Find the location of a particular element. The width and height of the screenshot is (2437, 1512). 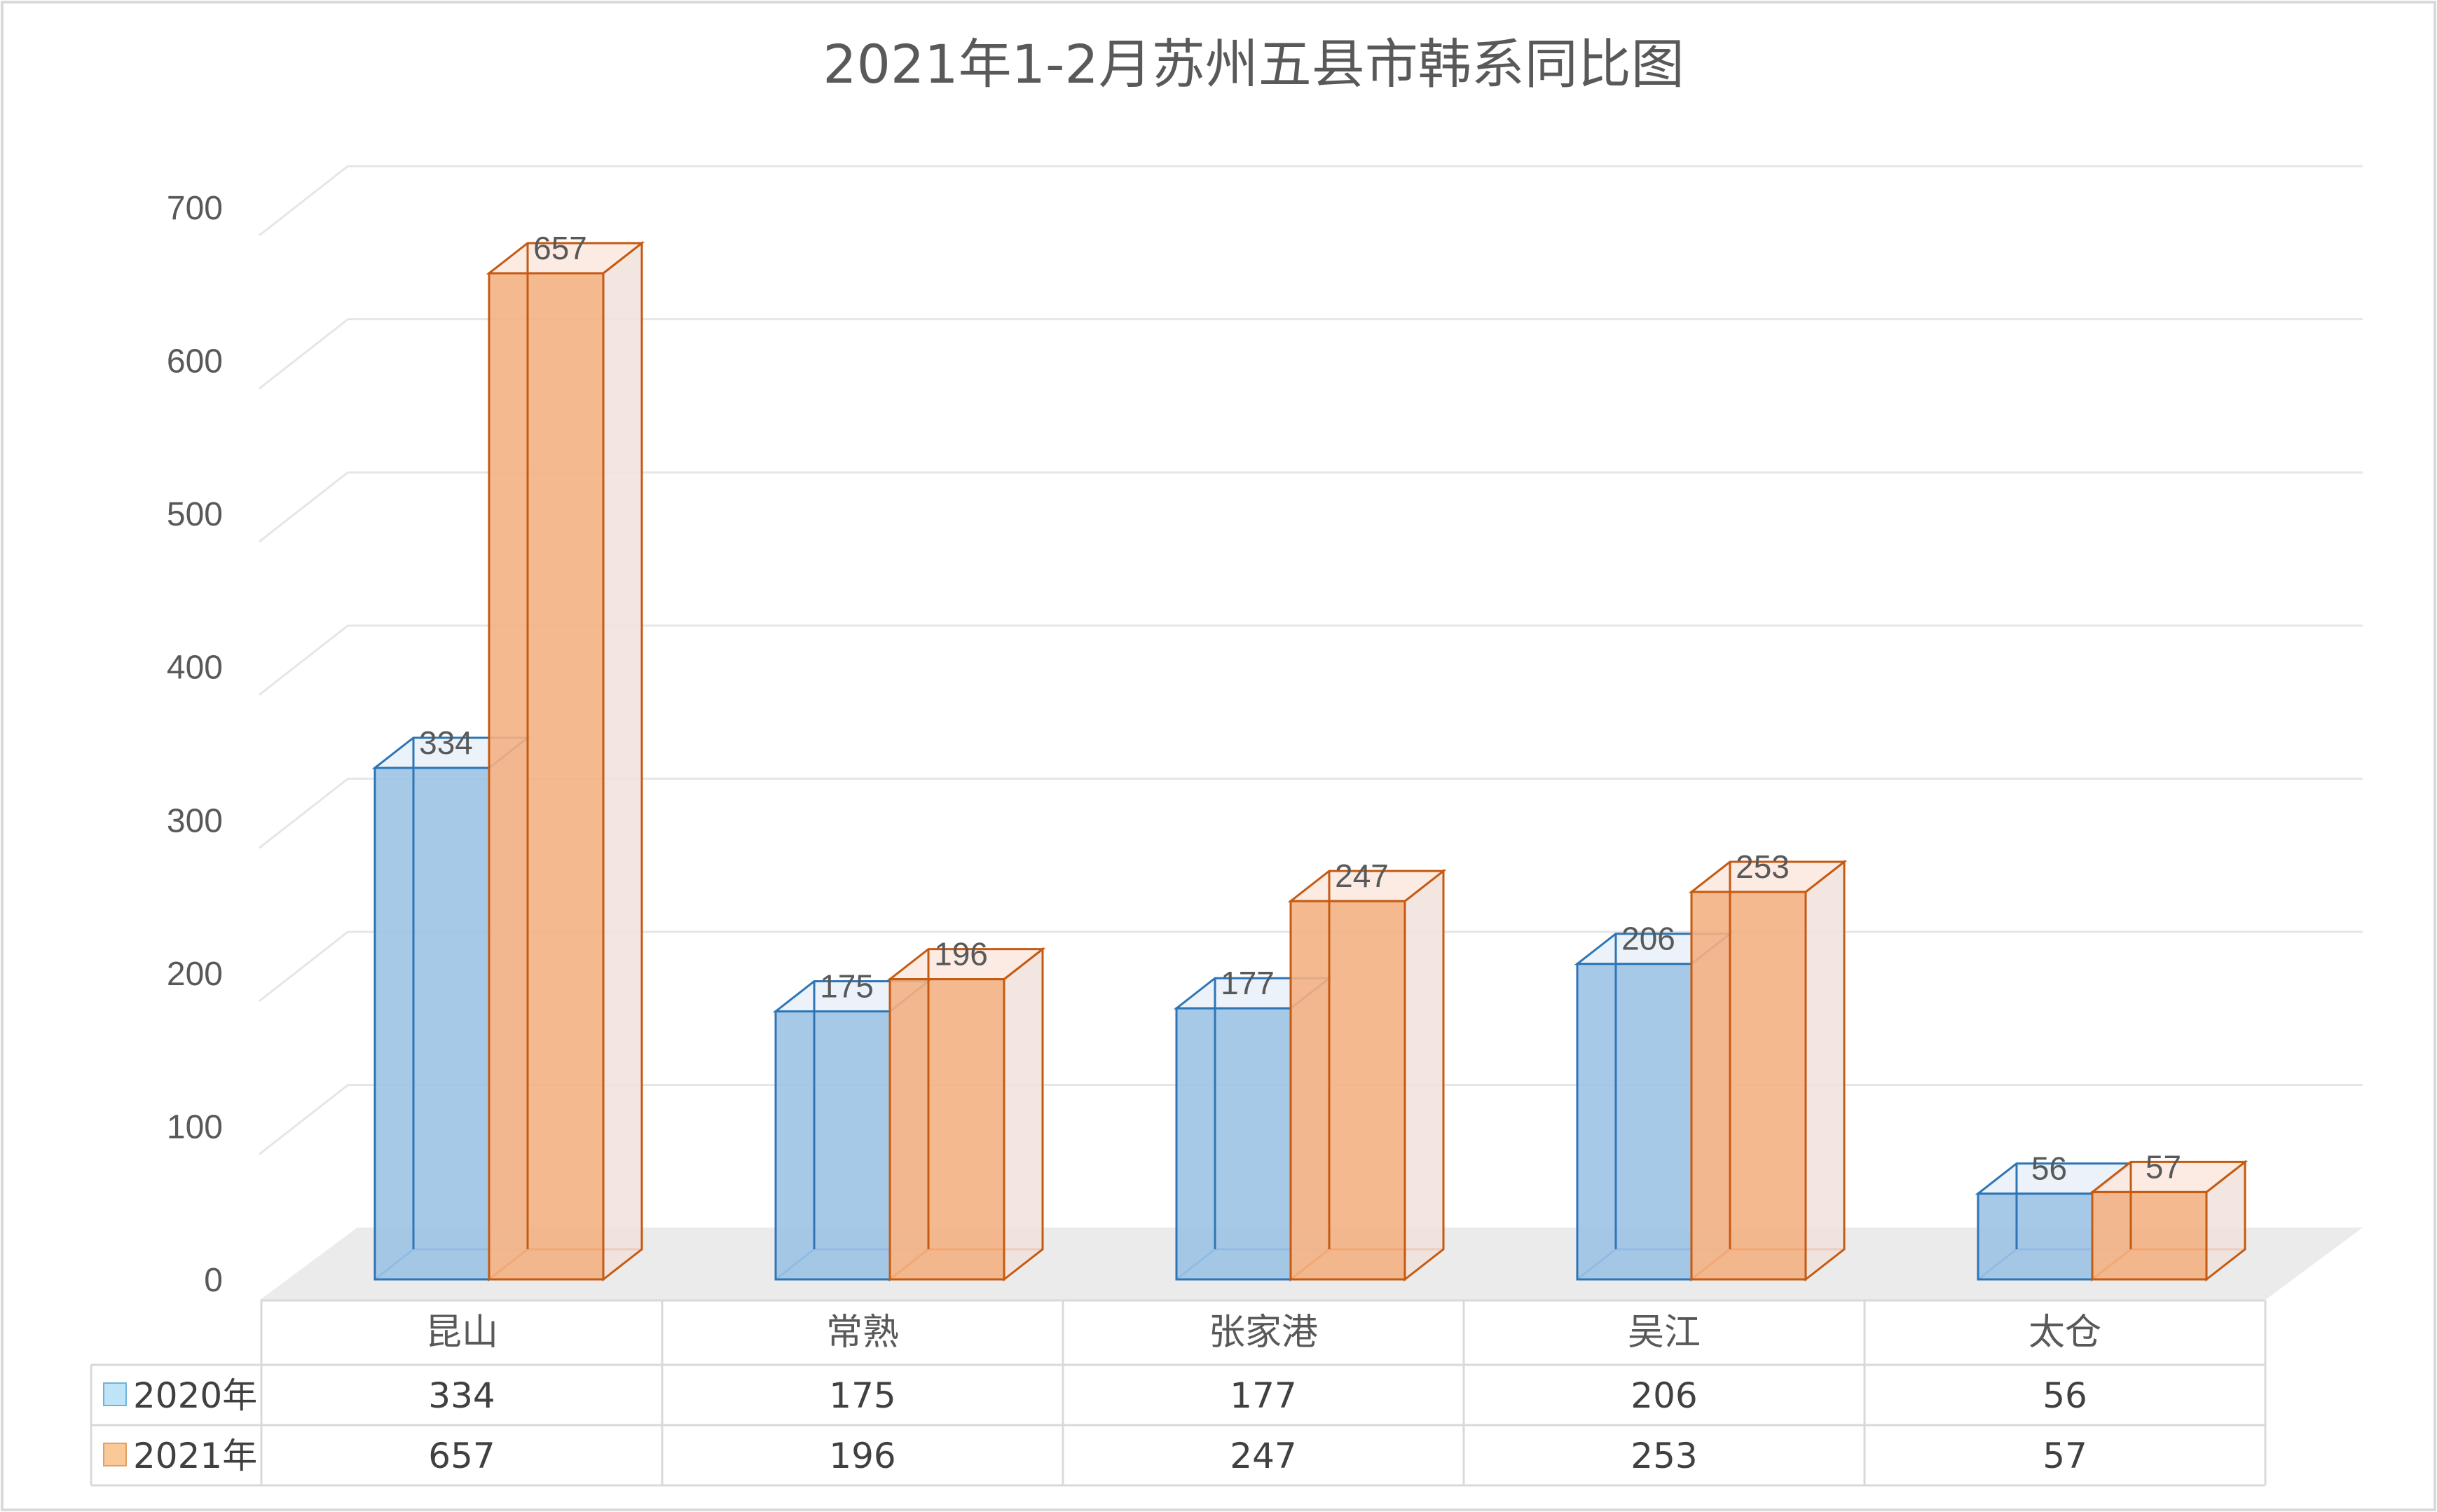

x-category-label: 吴江 is located at coordinates (1665, 1333).